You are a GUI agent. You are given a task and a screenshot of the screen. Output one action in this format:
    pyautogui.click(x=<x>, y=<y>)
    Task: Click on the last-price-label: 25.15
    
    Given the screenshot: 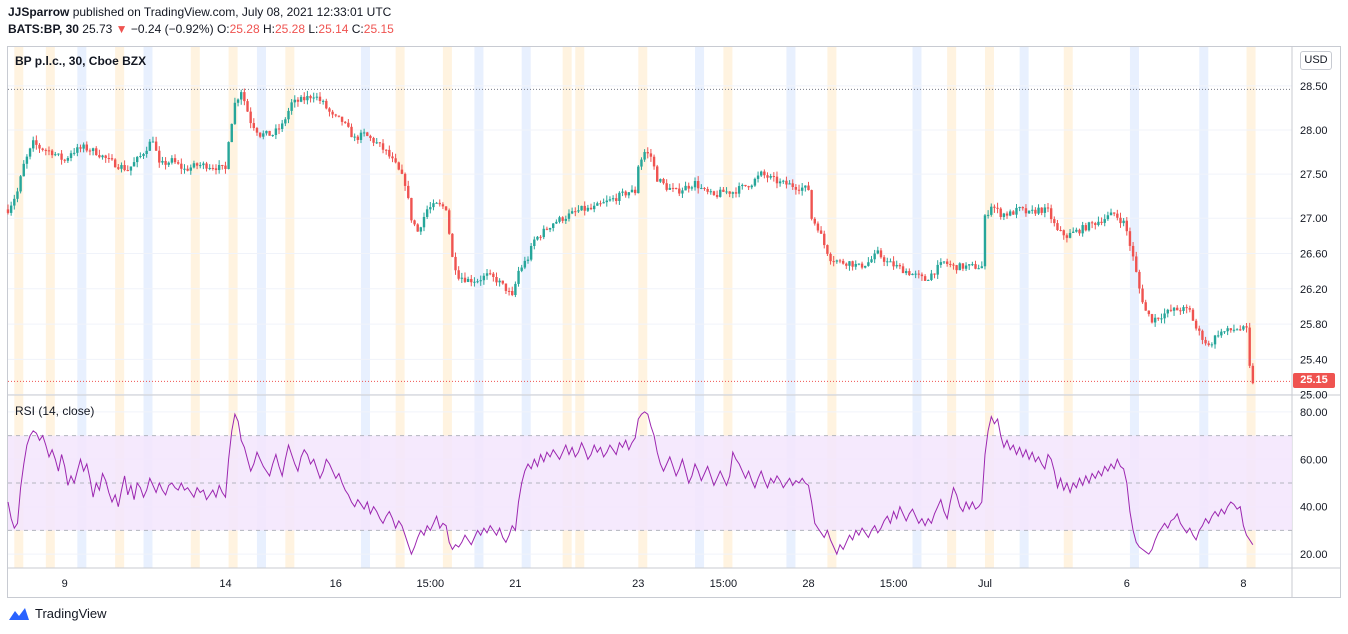 What is the action you would take?
    pyautogui.click(x=1314, y=381)
    